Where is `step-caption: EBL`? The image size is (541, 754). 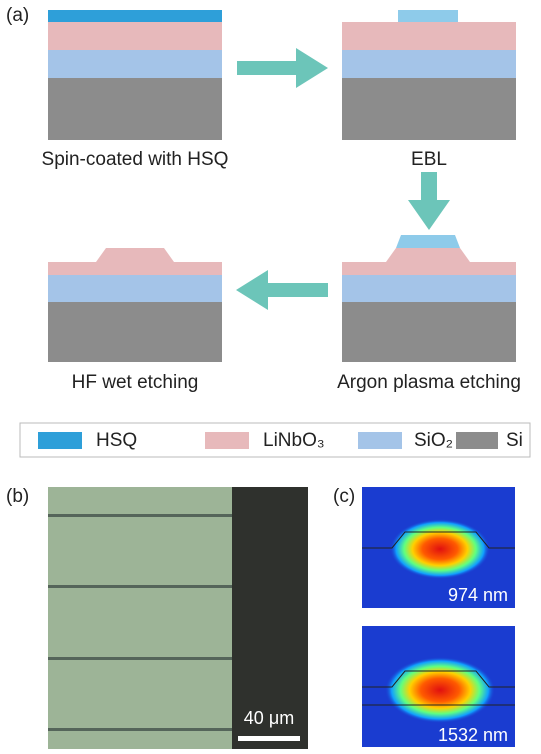
step-caption: EBL is located at coordinates (429, 159).